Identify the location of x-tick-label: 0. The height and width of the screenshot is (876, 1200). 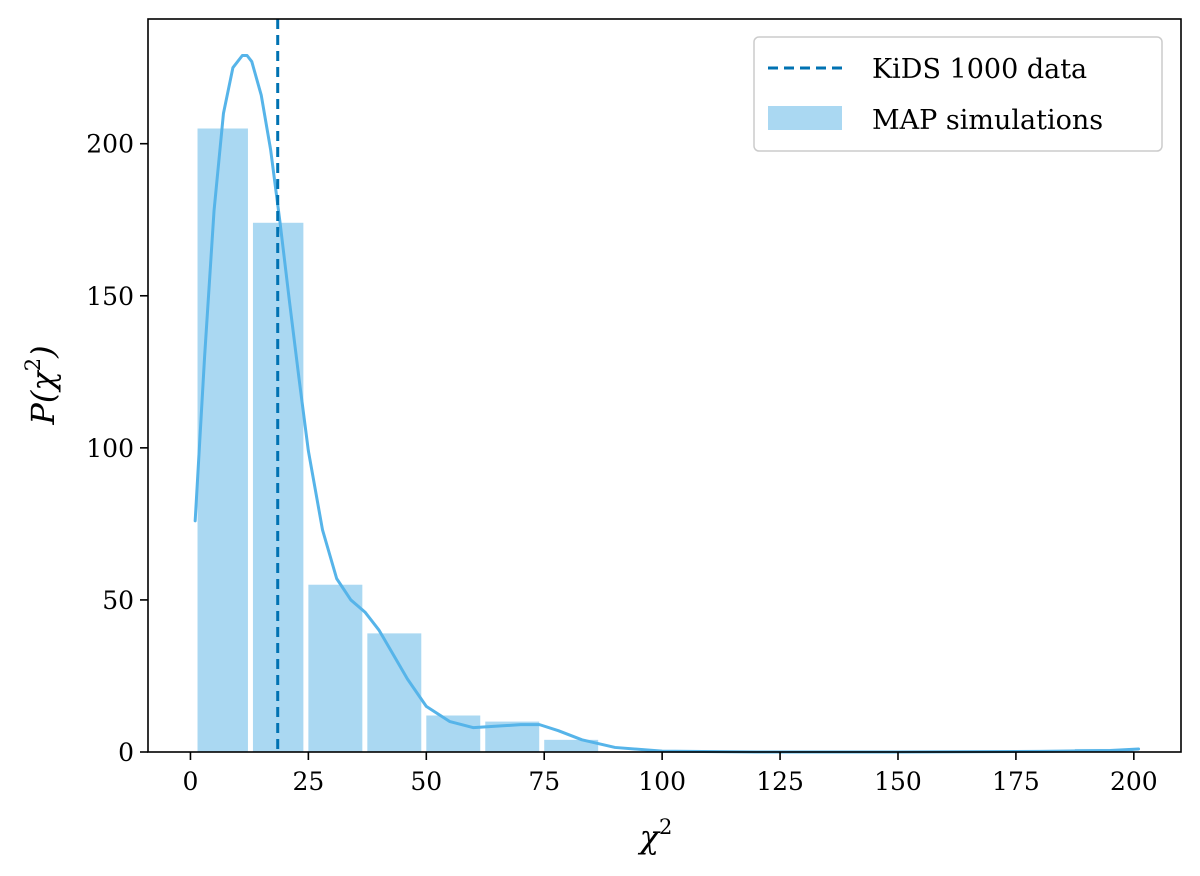
(190, 781).